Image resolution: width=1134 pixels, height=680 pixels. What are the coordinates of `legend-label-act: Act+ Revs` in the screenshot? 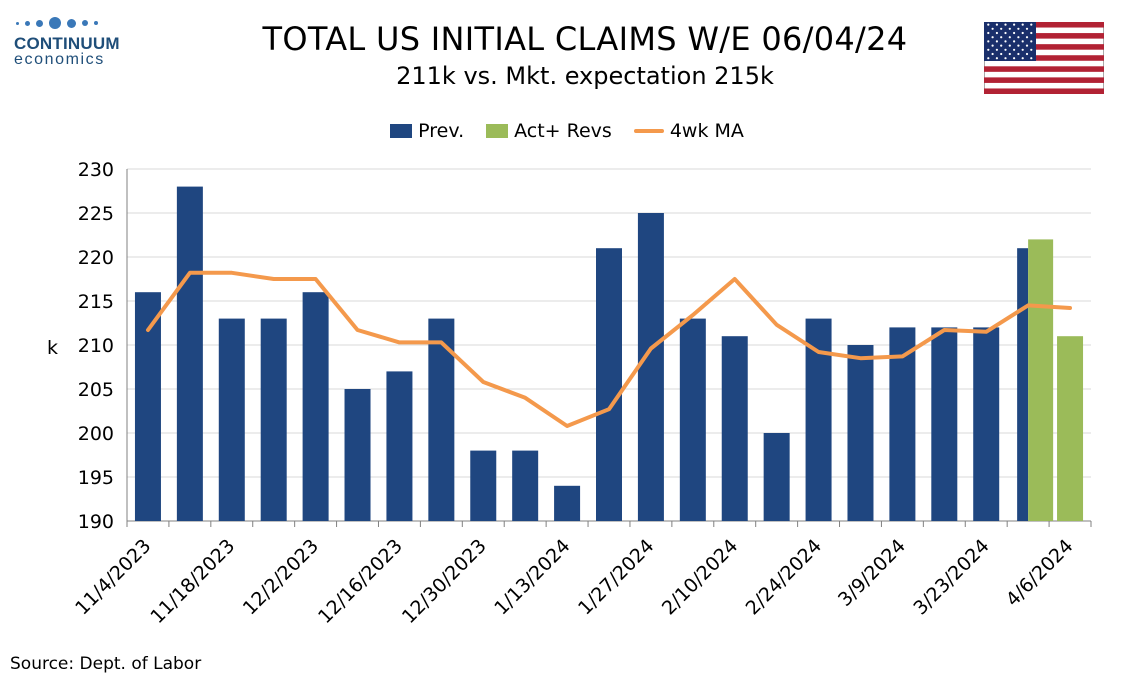 It's located at (563, 131).